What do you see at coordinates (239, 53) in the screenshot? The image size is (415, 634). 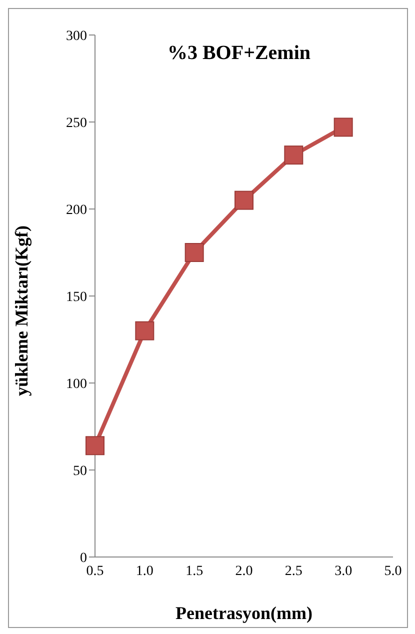 I see `chart-title: %3 BOF+Zemin` at bounding box center [239, 53].